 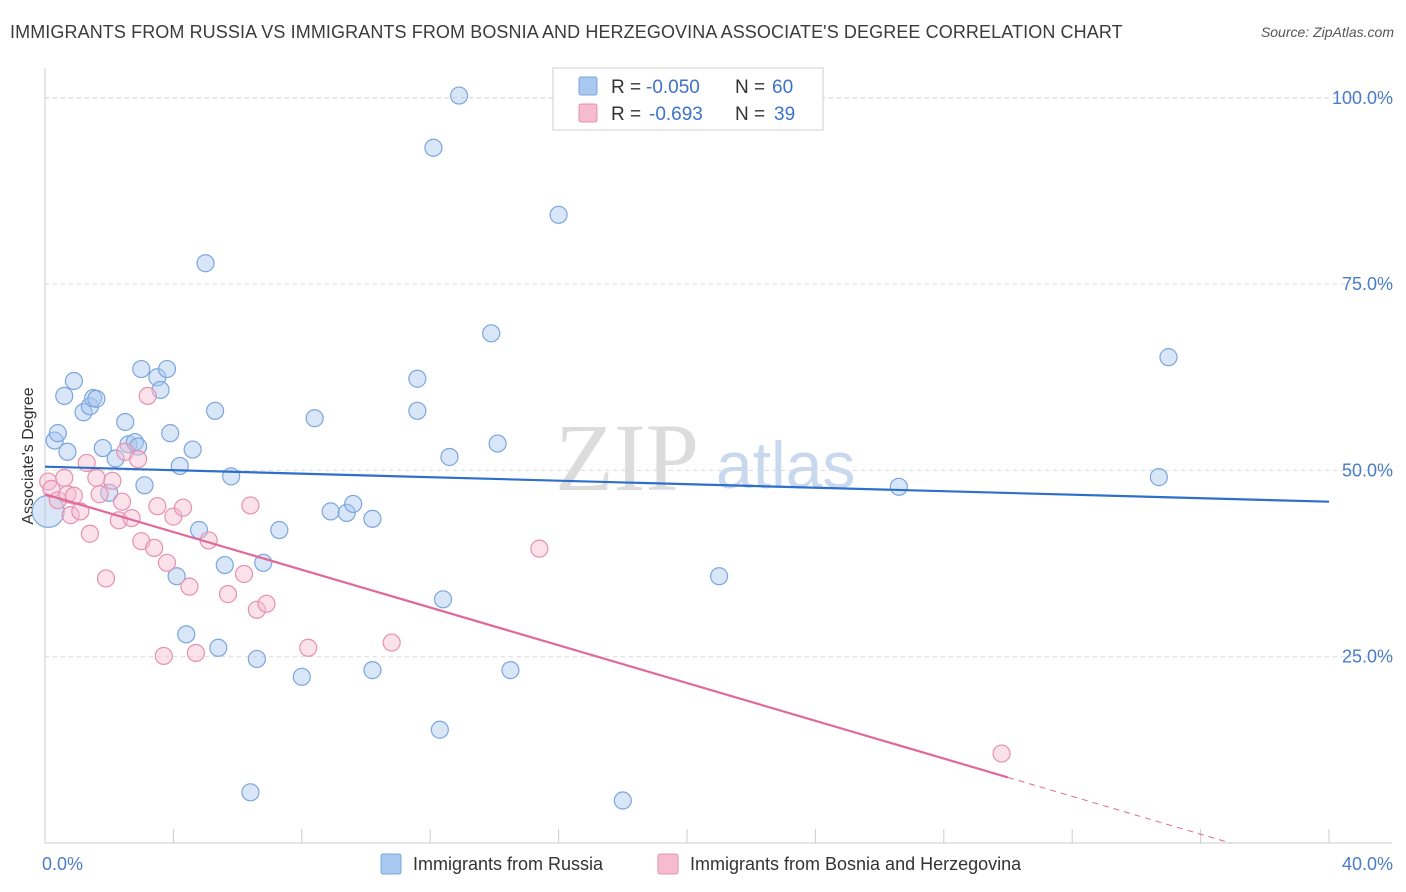 I want to click on legend-bosnia-label: Immigrants from Bosnia and Herzegovina, so click(x=856, y=864).